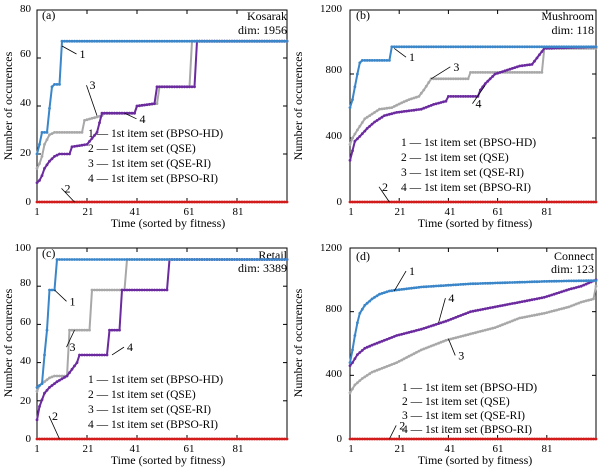 Image resolution: width=600 pixels, height=471 pixels. What do you see at coordinates (153, 179) in the screenshot?
I see `panel-a-legend-4: 4 — 1st item set (BPSO-RI)` at bounding box center [153, 179].